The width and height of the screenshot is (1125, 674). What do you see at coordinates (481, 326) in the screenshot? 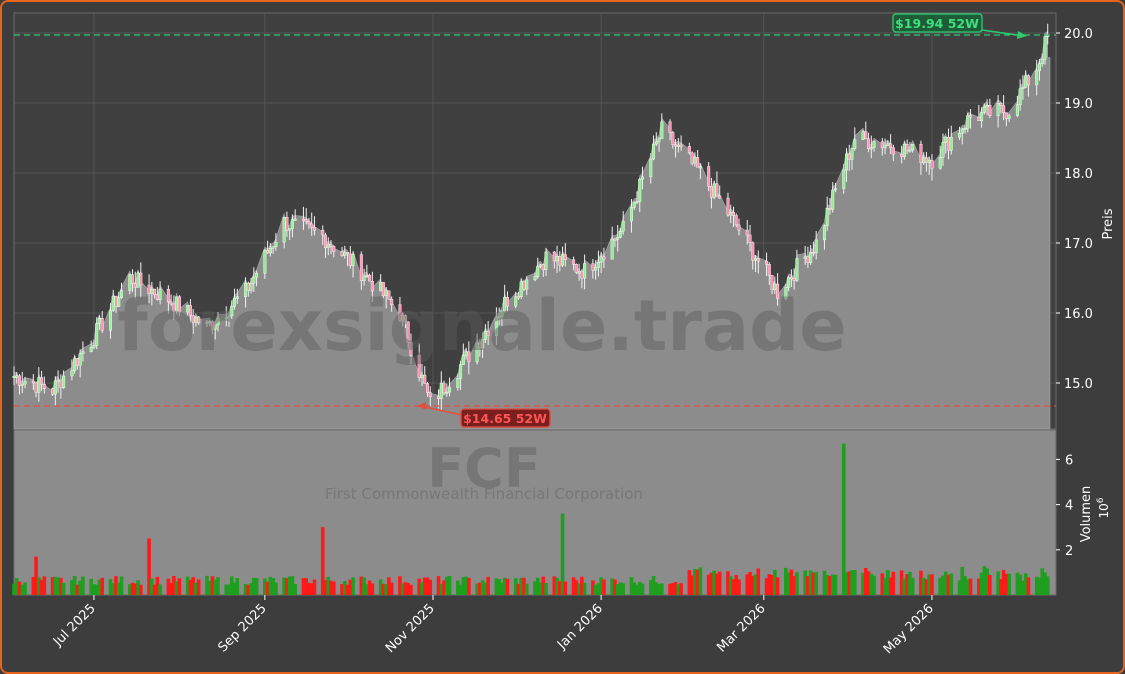
I see `watermark-site: forexsignale.trade` at bounding box center [481, 326].